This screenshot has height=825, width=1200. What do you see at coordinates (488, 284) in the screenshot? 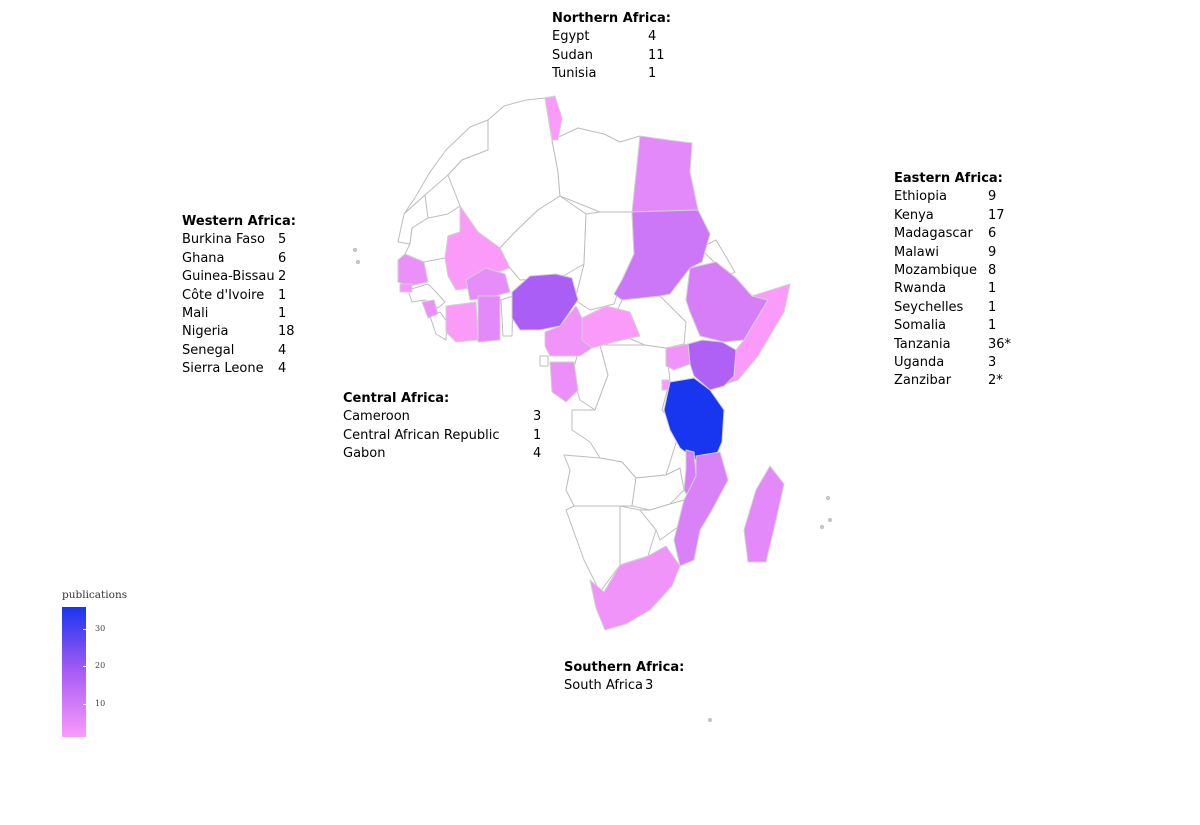
I see `country-burkina-faso` at bounding box center [488, 284].